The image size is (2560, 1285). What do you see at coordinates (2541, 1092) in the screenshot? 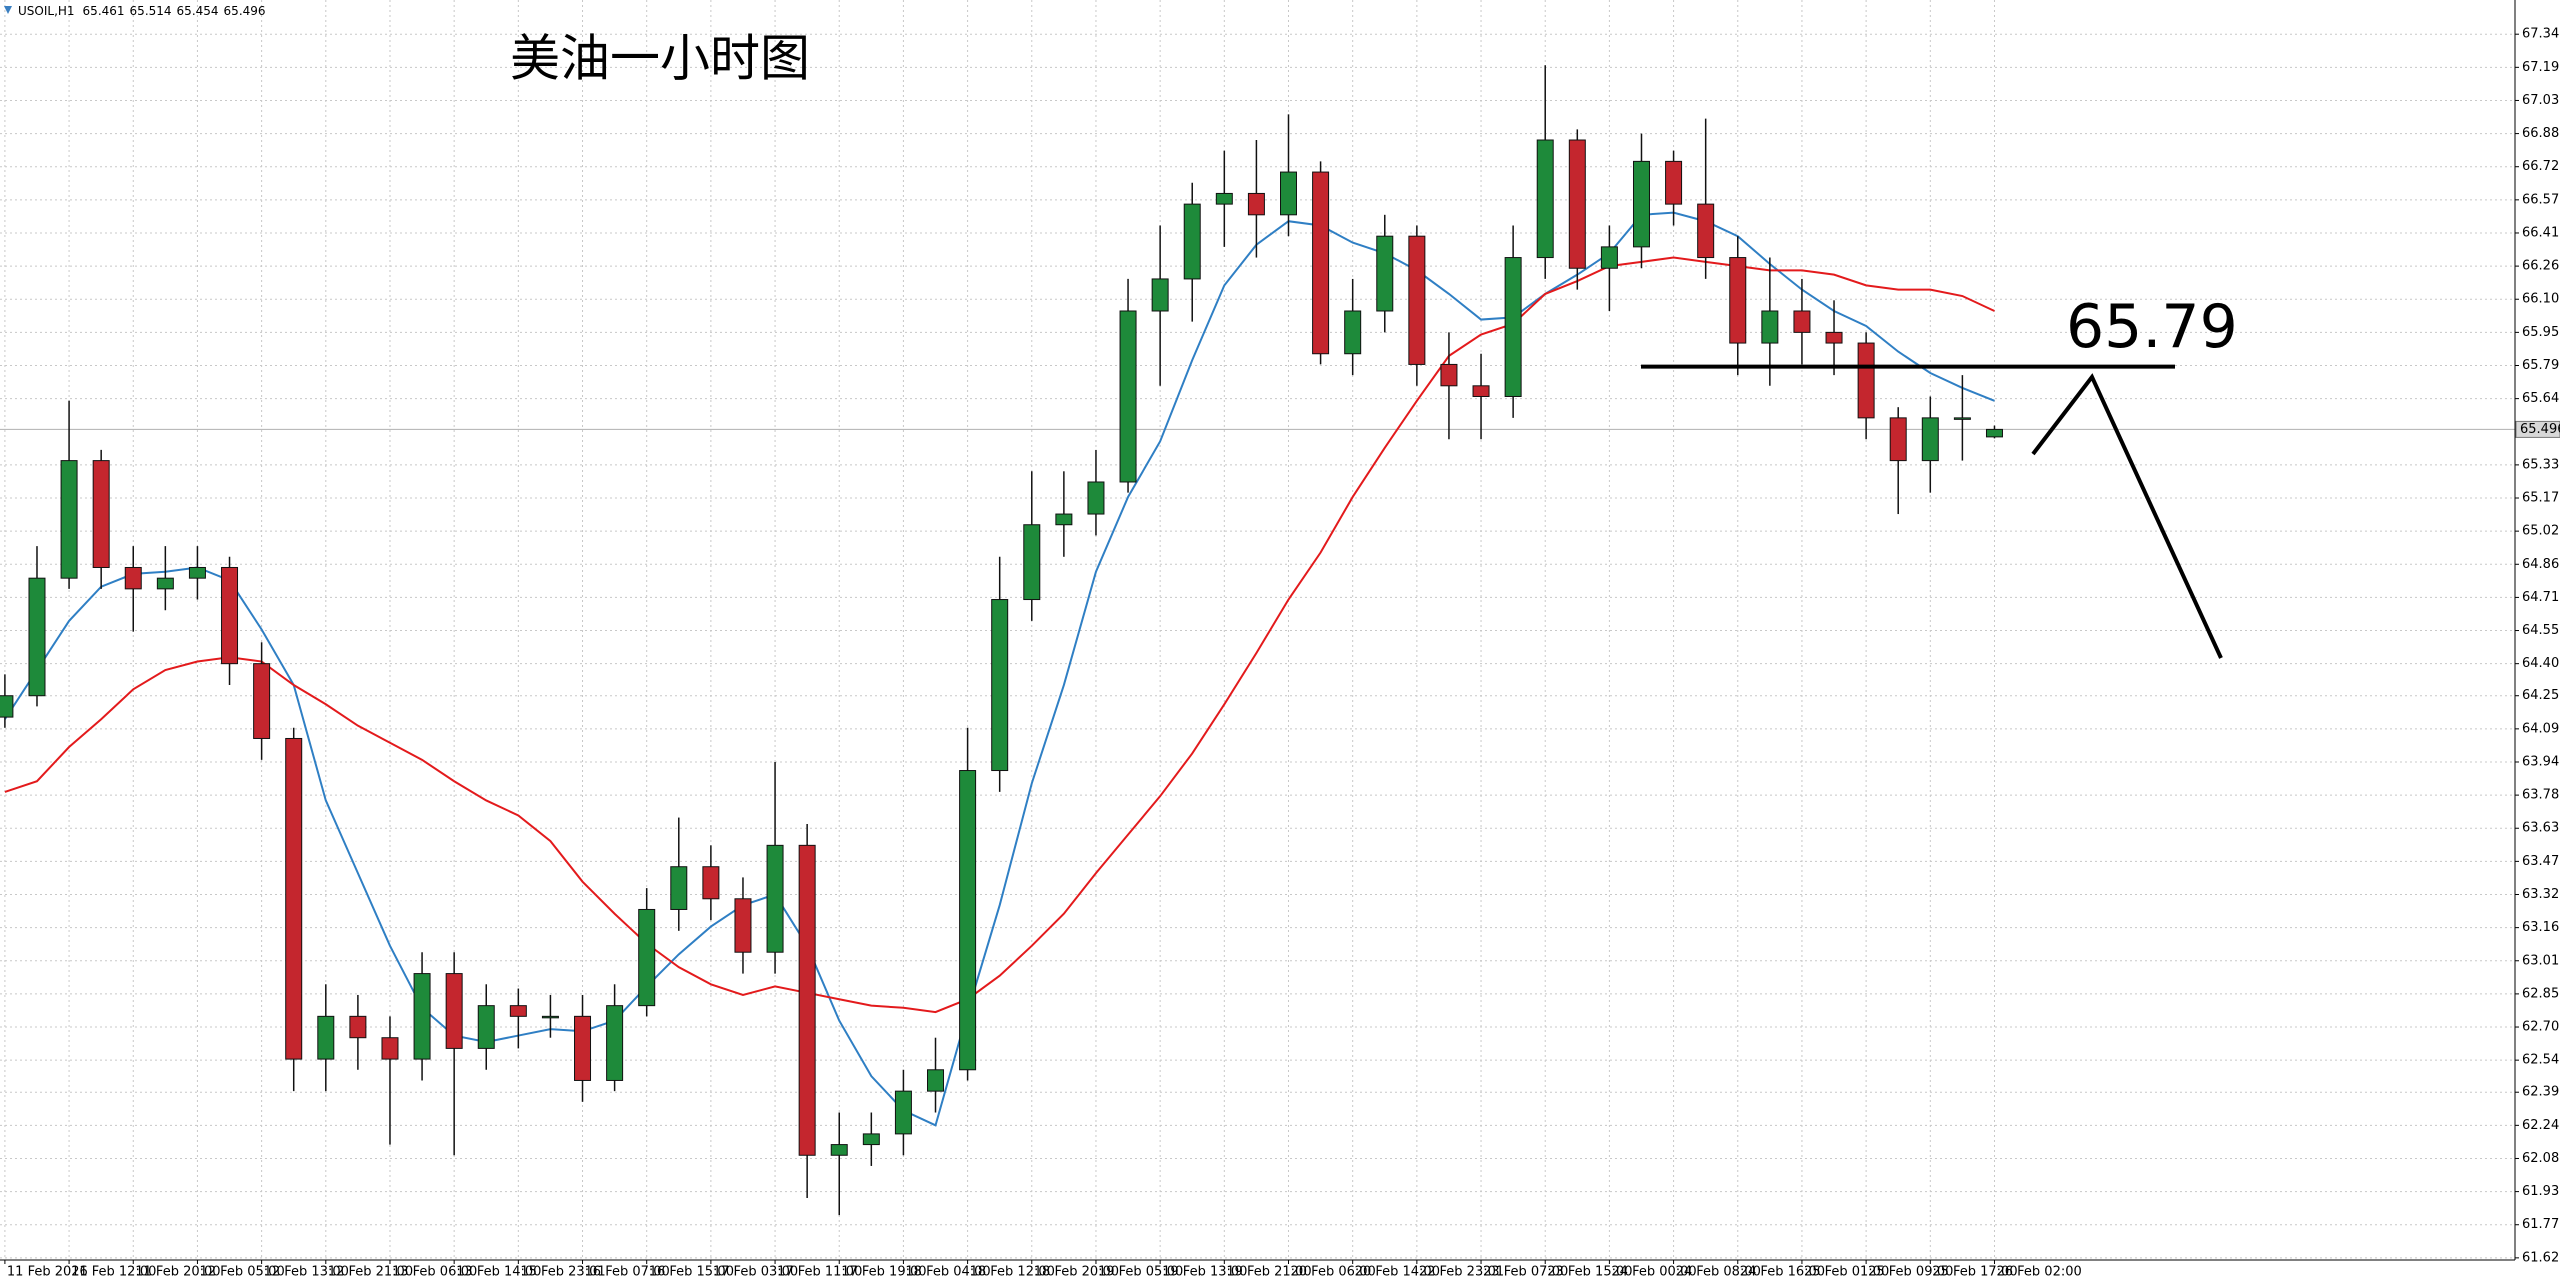
I see `y-tick-label: 62.395` at bounding box center [2541, 1092].